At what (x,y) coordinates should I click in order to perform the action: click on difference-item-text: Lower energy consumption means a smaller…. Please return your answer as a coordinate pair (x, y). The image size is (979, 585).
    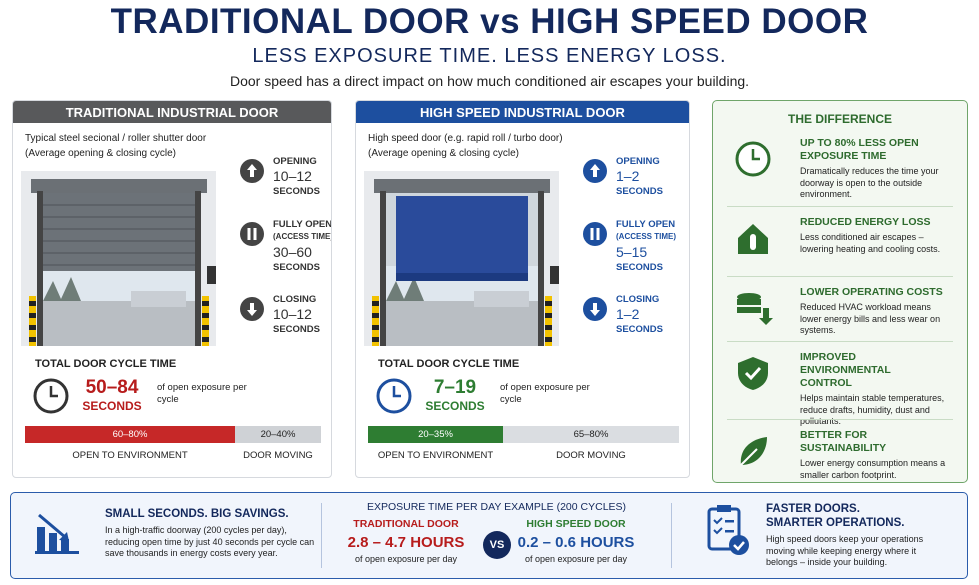
    Looking at the image, I should click on (873, 469).